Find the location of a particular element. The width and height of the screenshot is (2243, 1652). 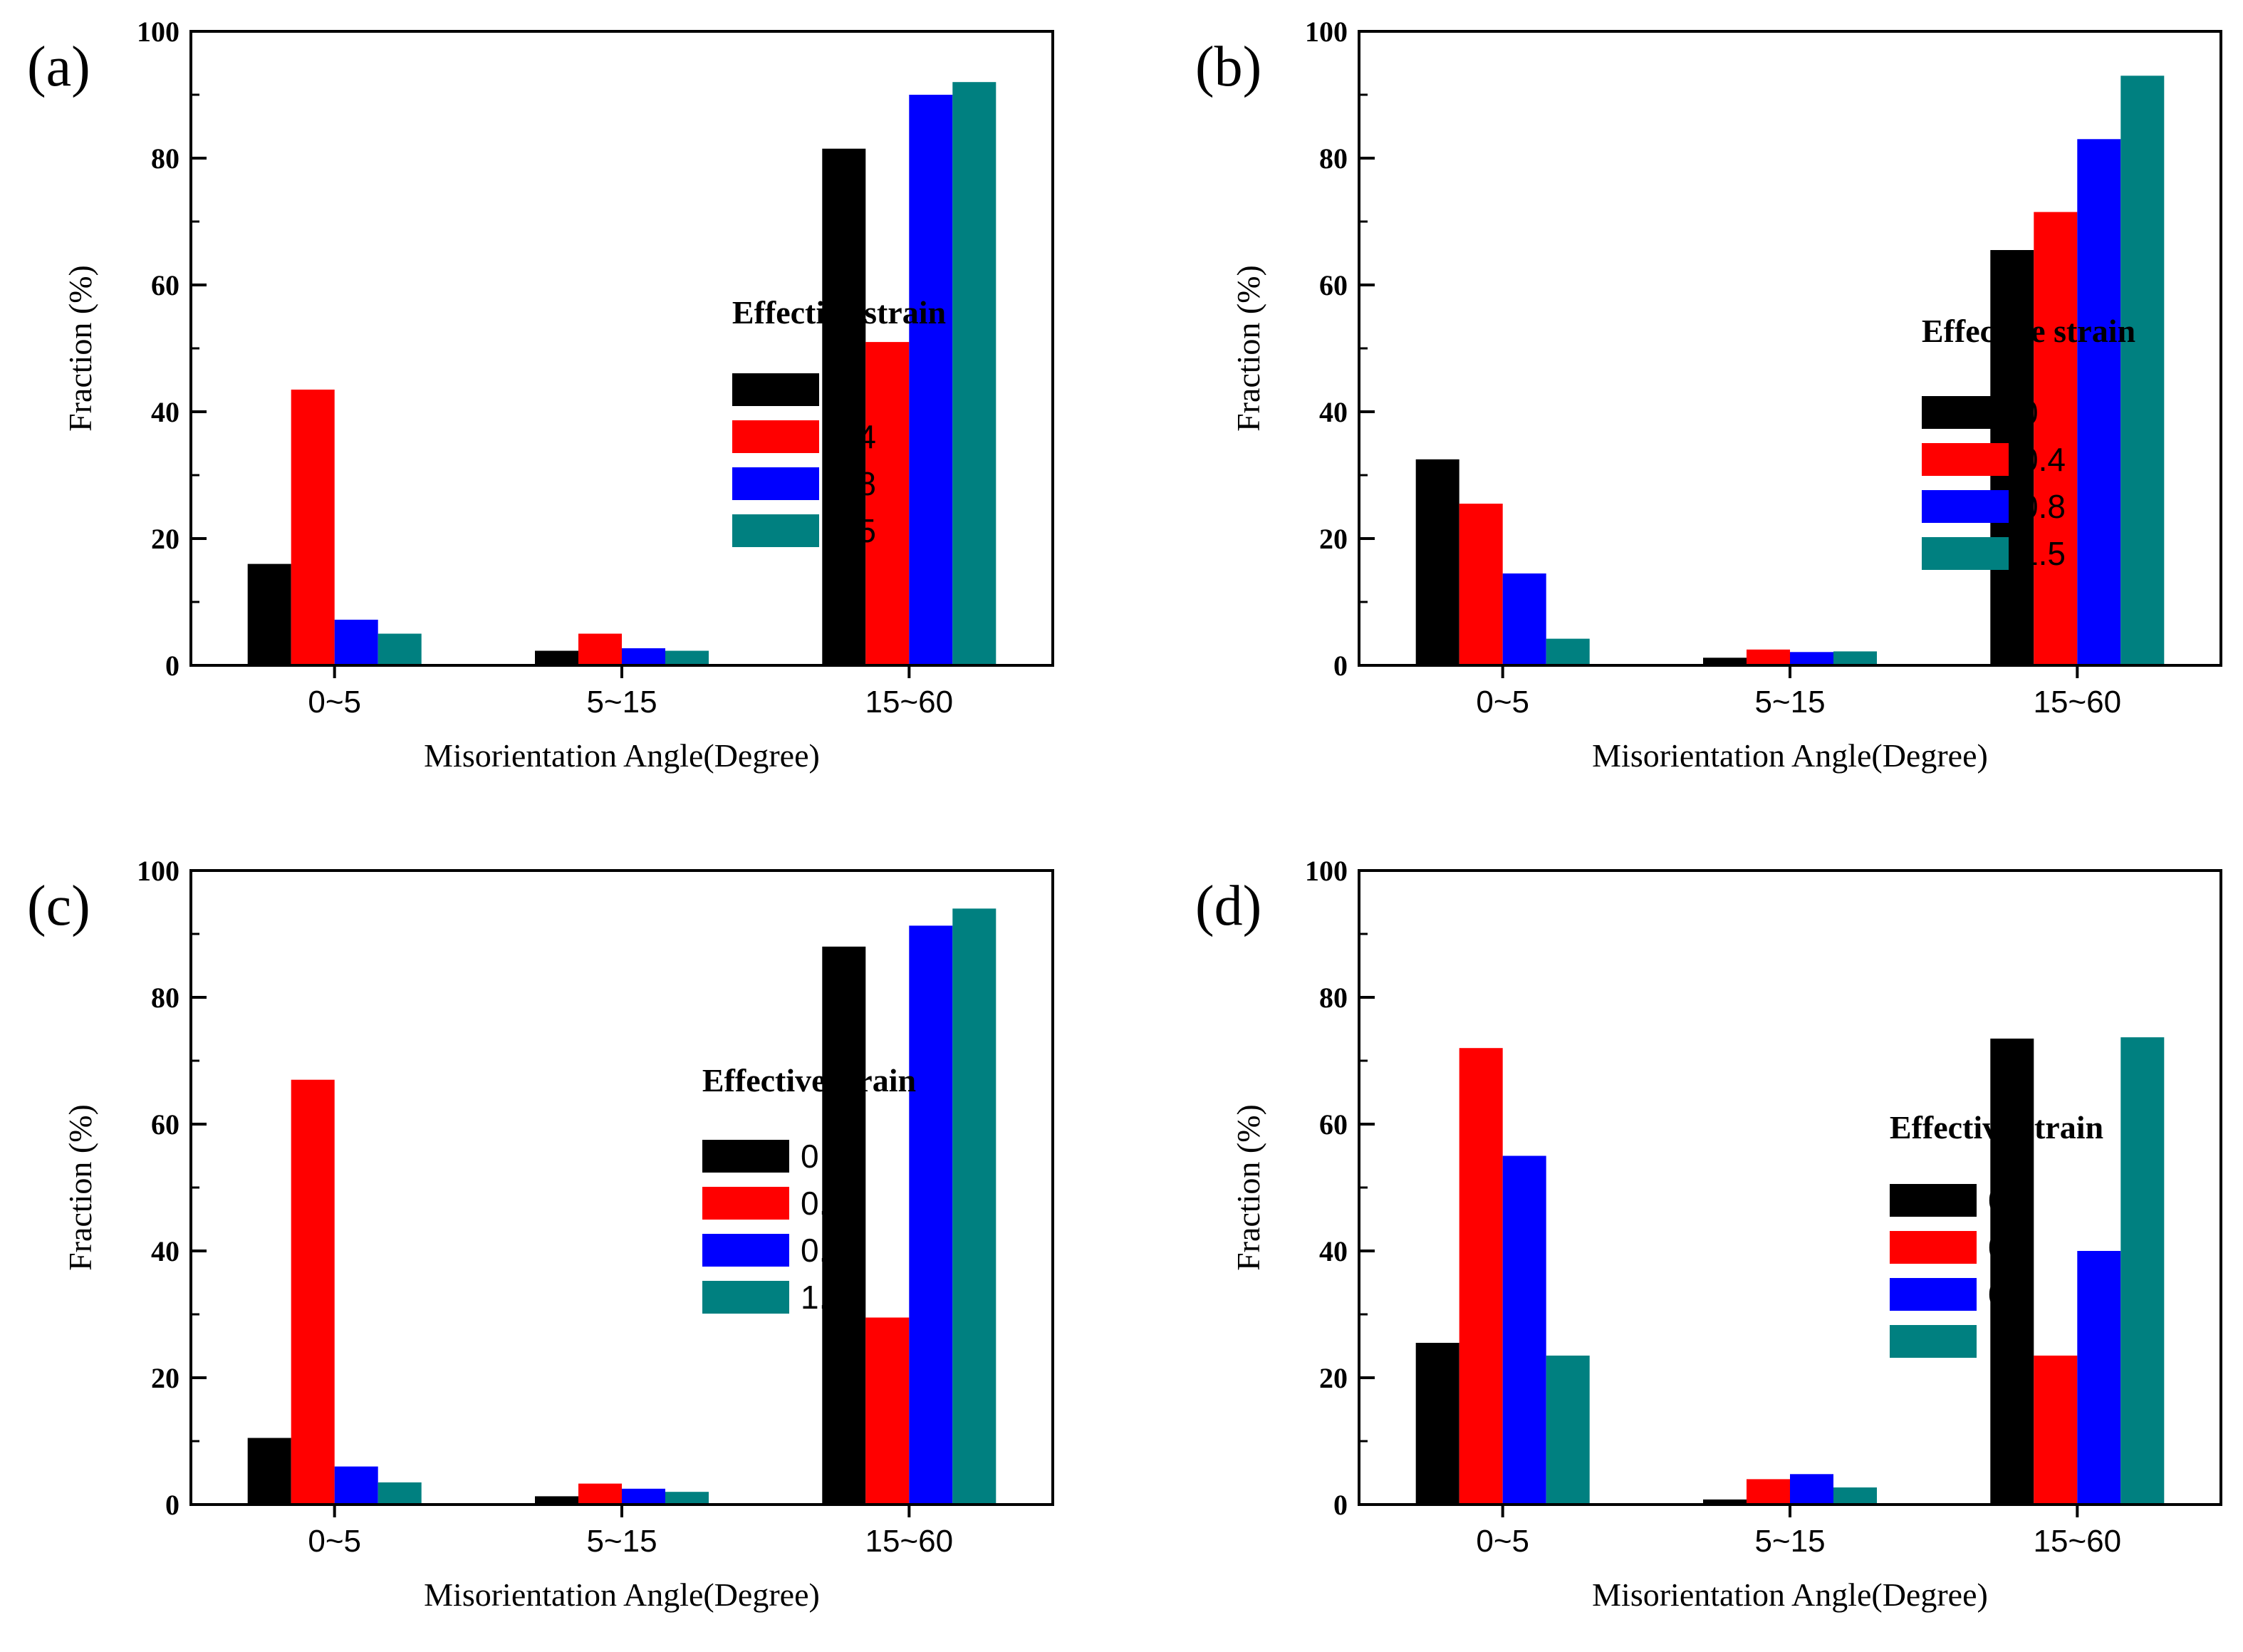

panel-label: (d) is located at coordinates (1228, 906).